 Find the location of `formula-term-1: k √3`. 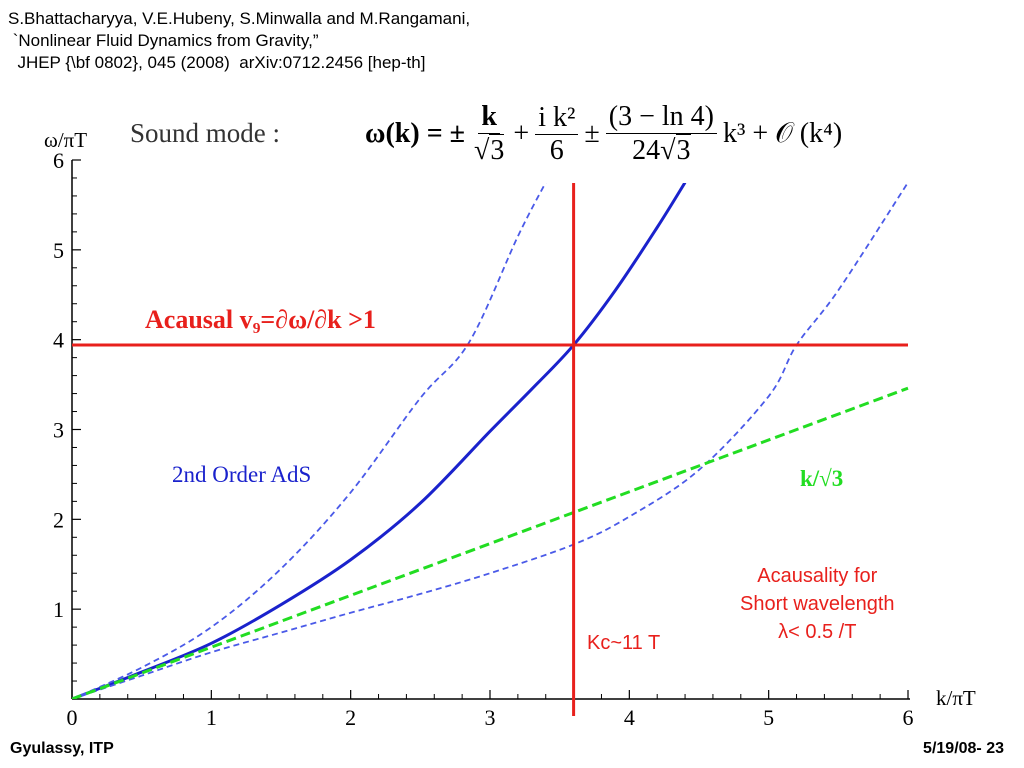

formula-term-1: k √3 is located at coordinates (489, 134).